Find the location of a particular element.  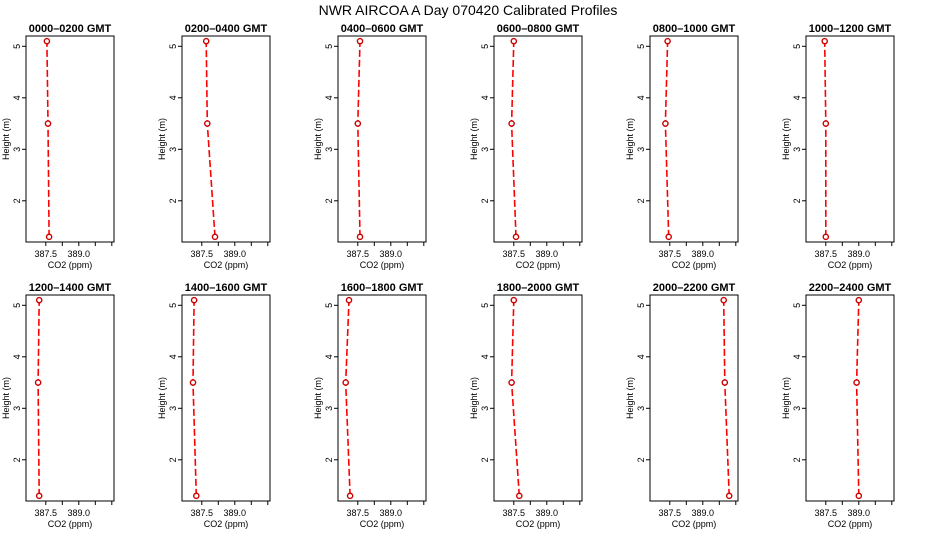

panel-title: 0800–1000 GMT is located at coordinates (694, 29).